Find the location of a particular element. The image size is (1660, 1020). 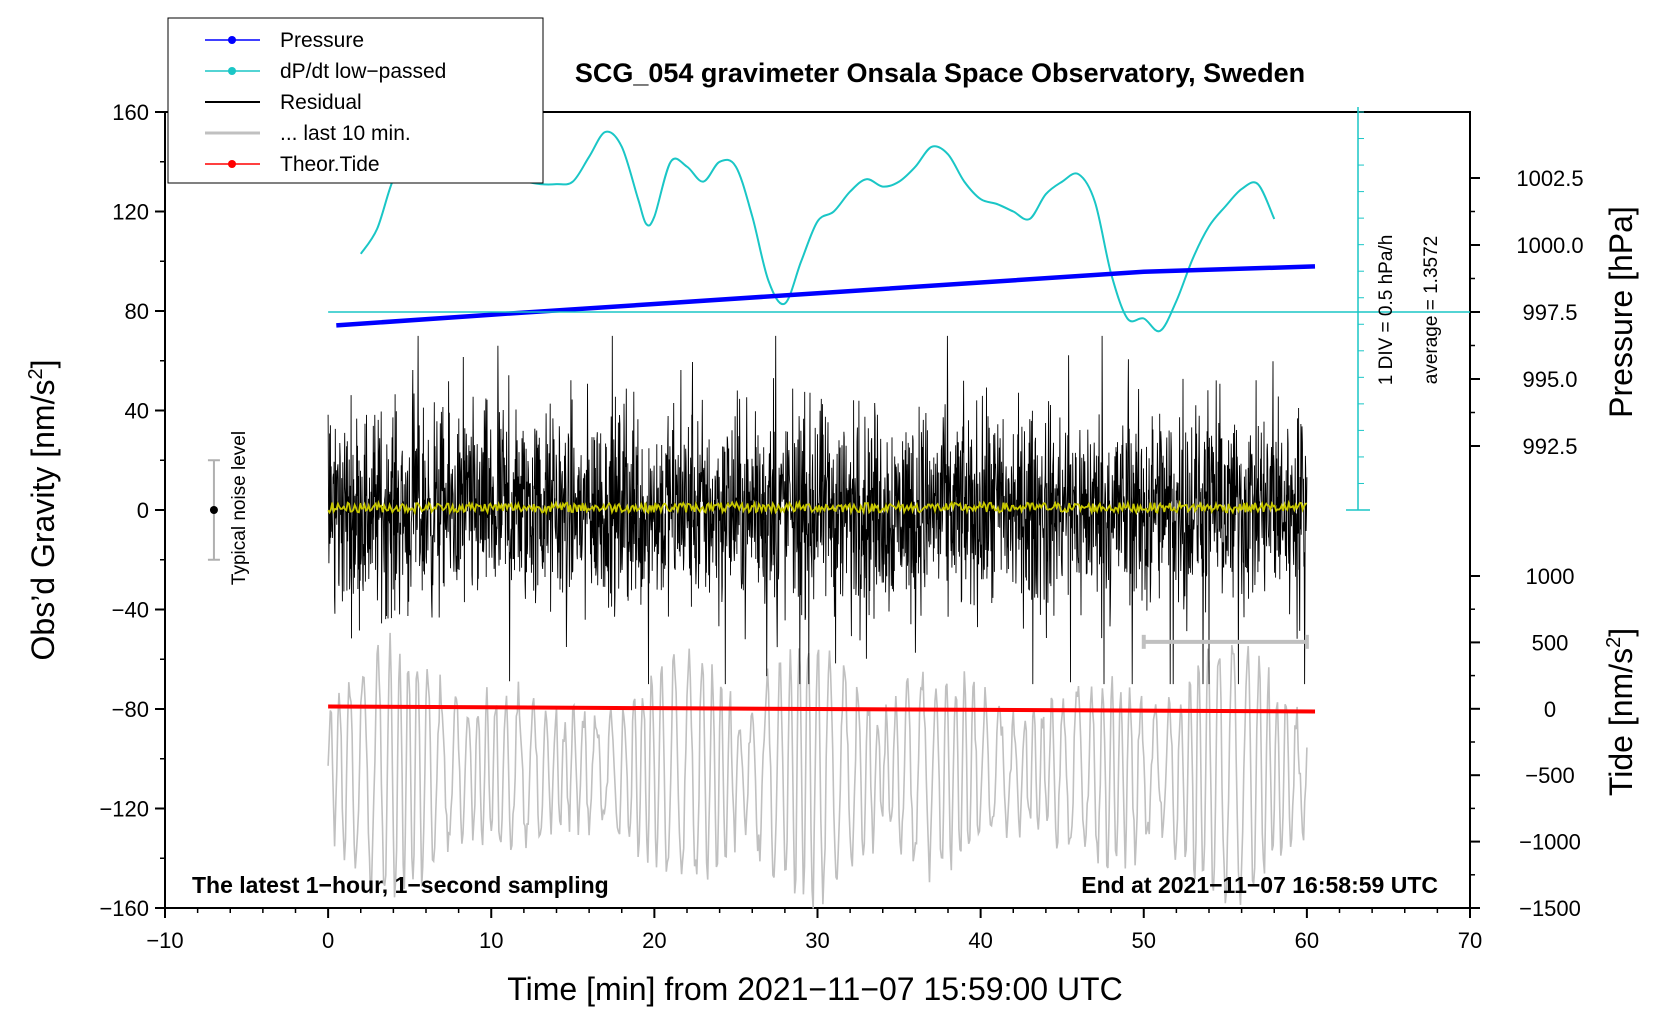

x-tick-label: 30 is located at coordinates (817, 940).